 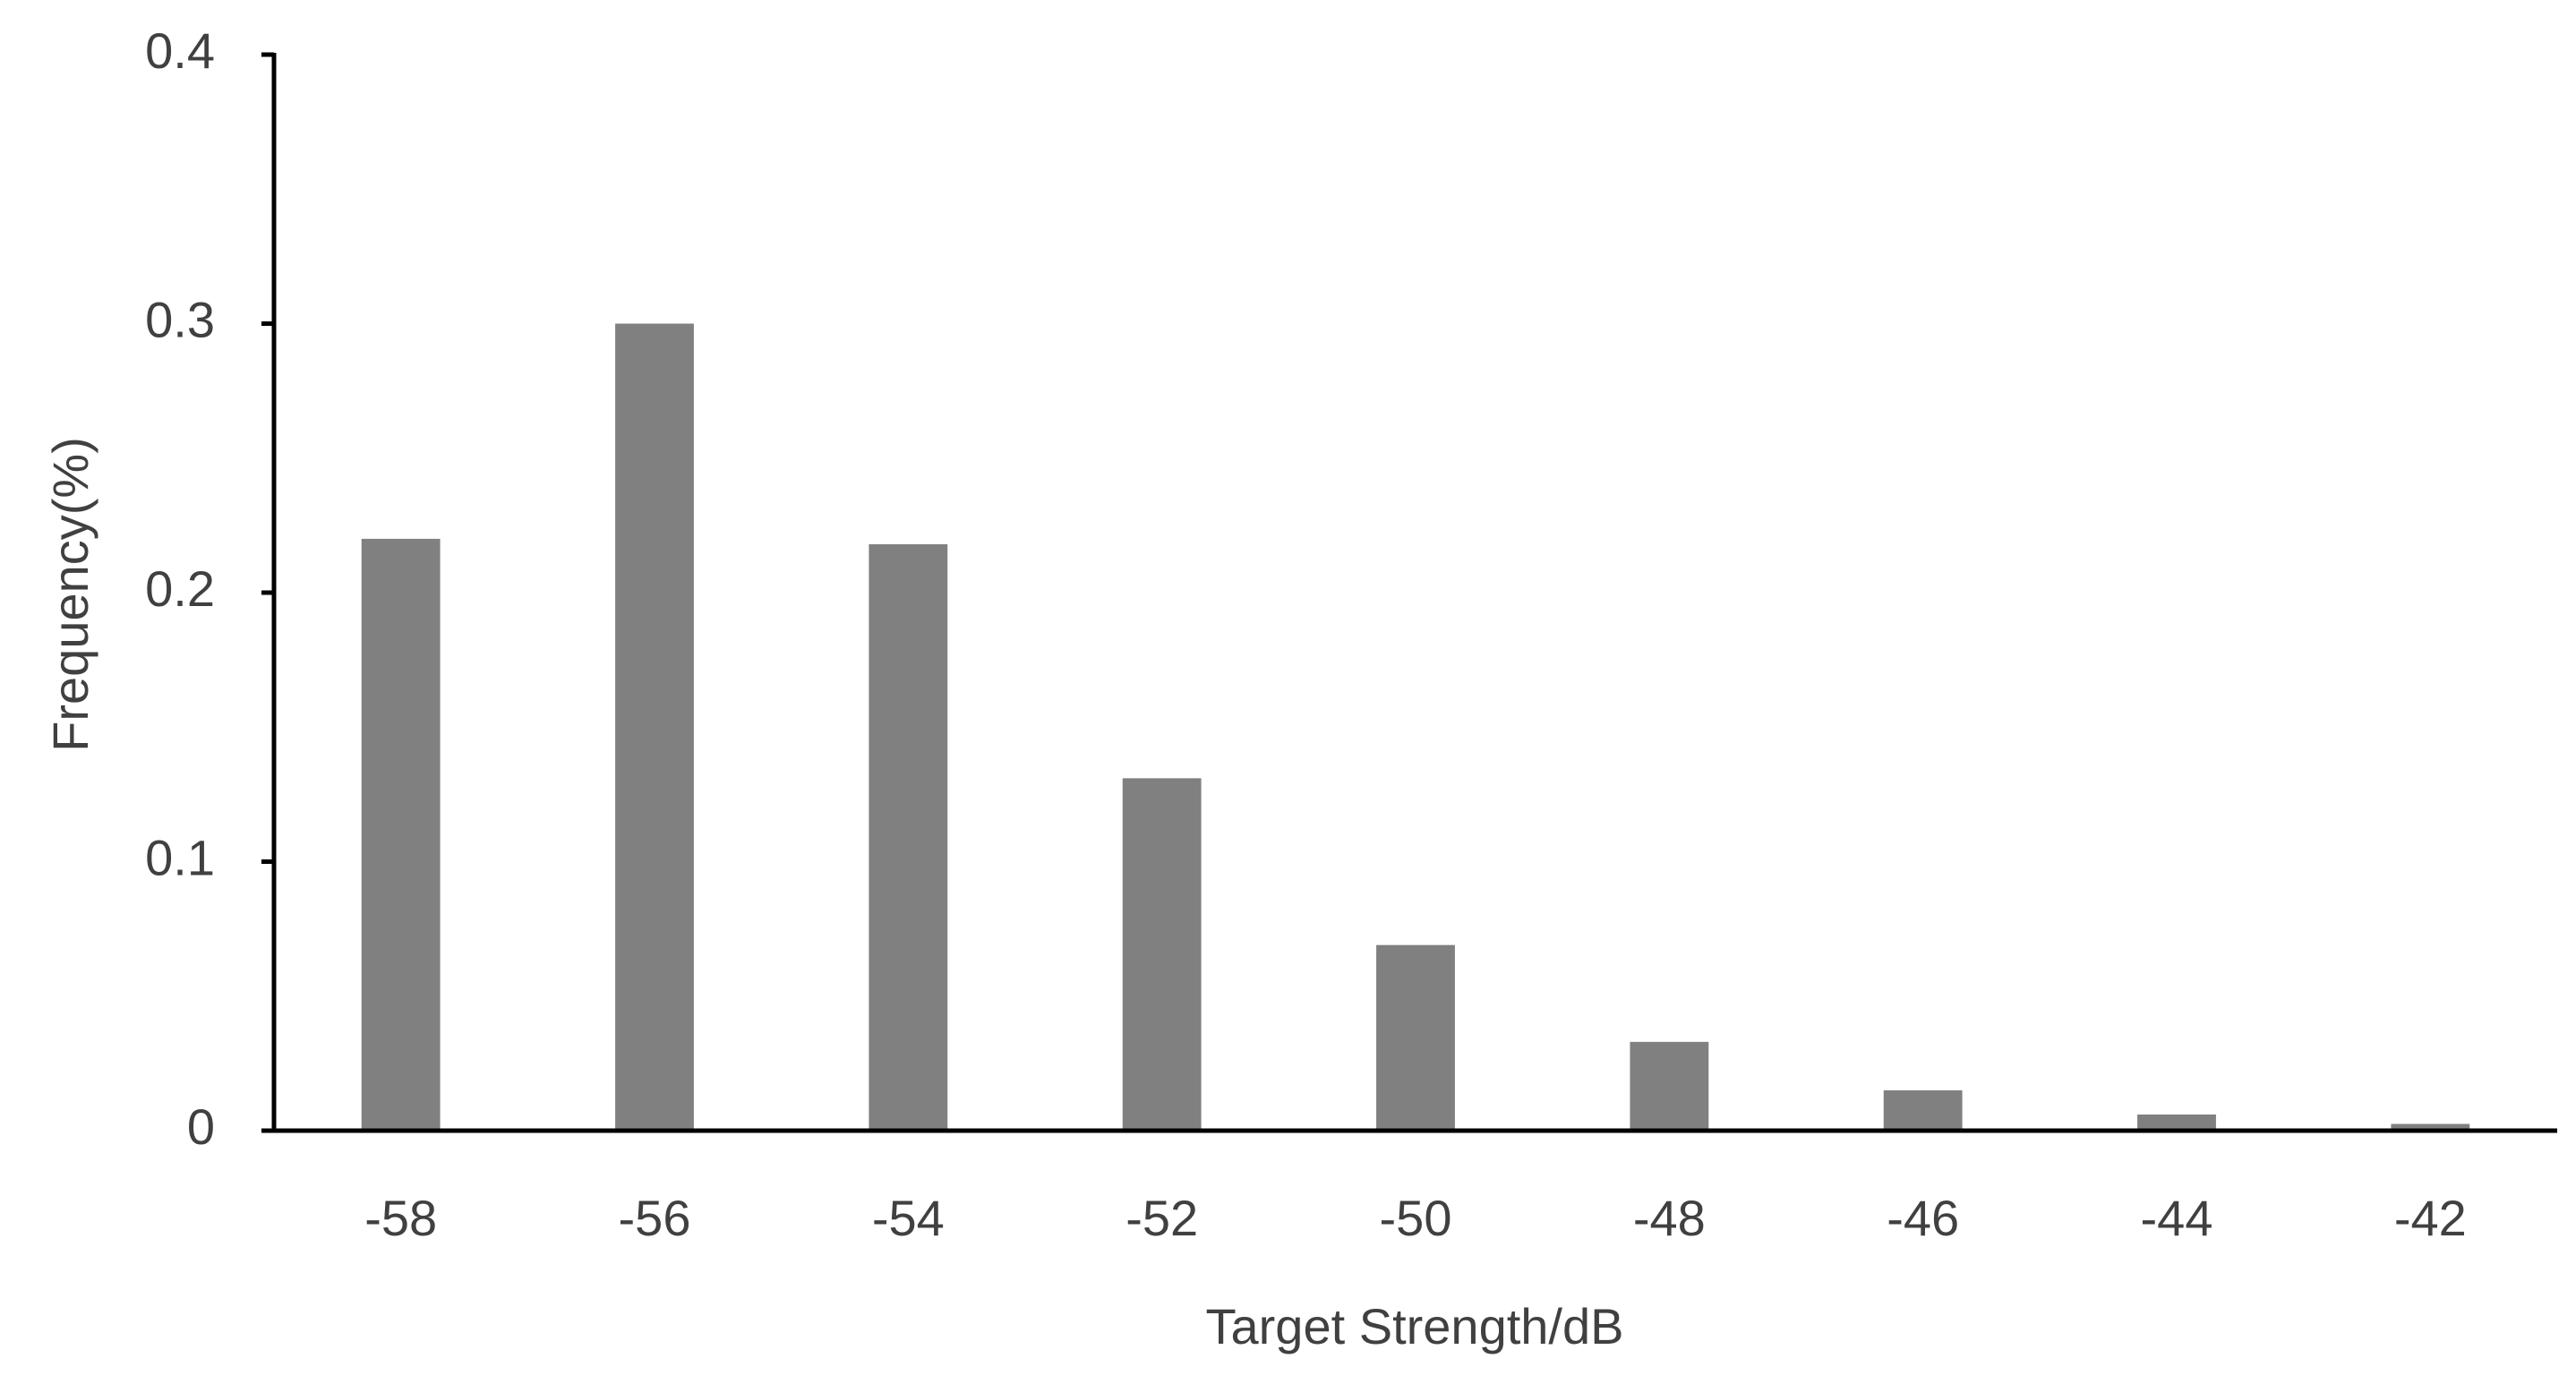 What do you see at coordinates (70, 594) in the screenshot?
I see `y-axis-title: Frequency(%)` at bounding box center [70, 594].